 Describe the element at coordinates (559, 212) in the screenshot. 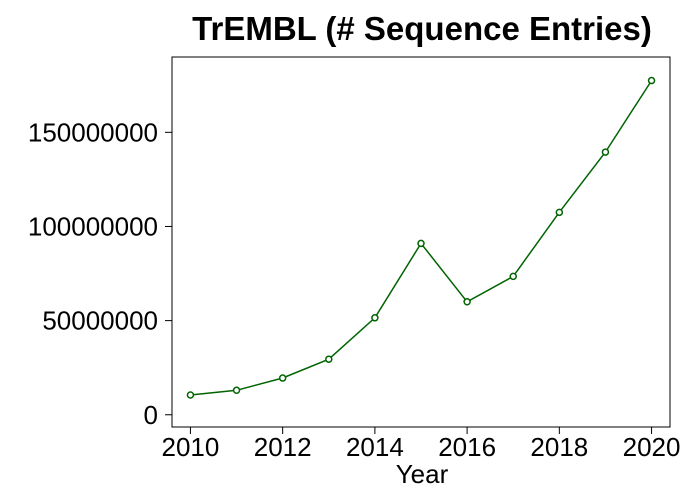

I see `data-point-2018` at that location.